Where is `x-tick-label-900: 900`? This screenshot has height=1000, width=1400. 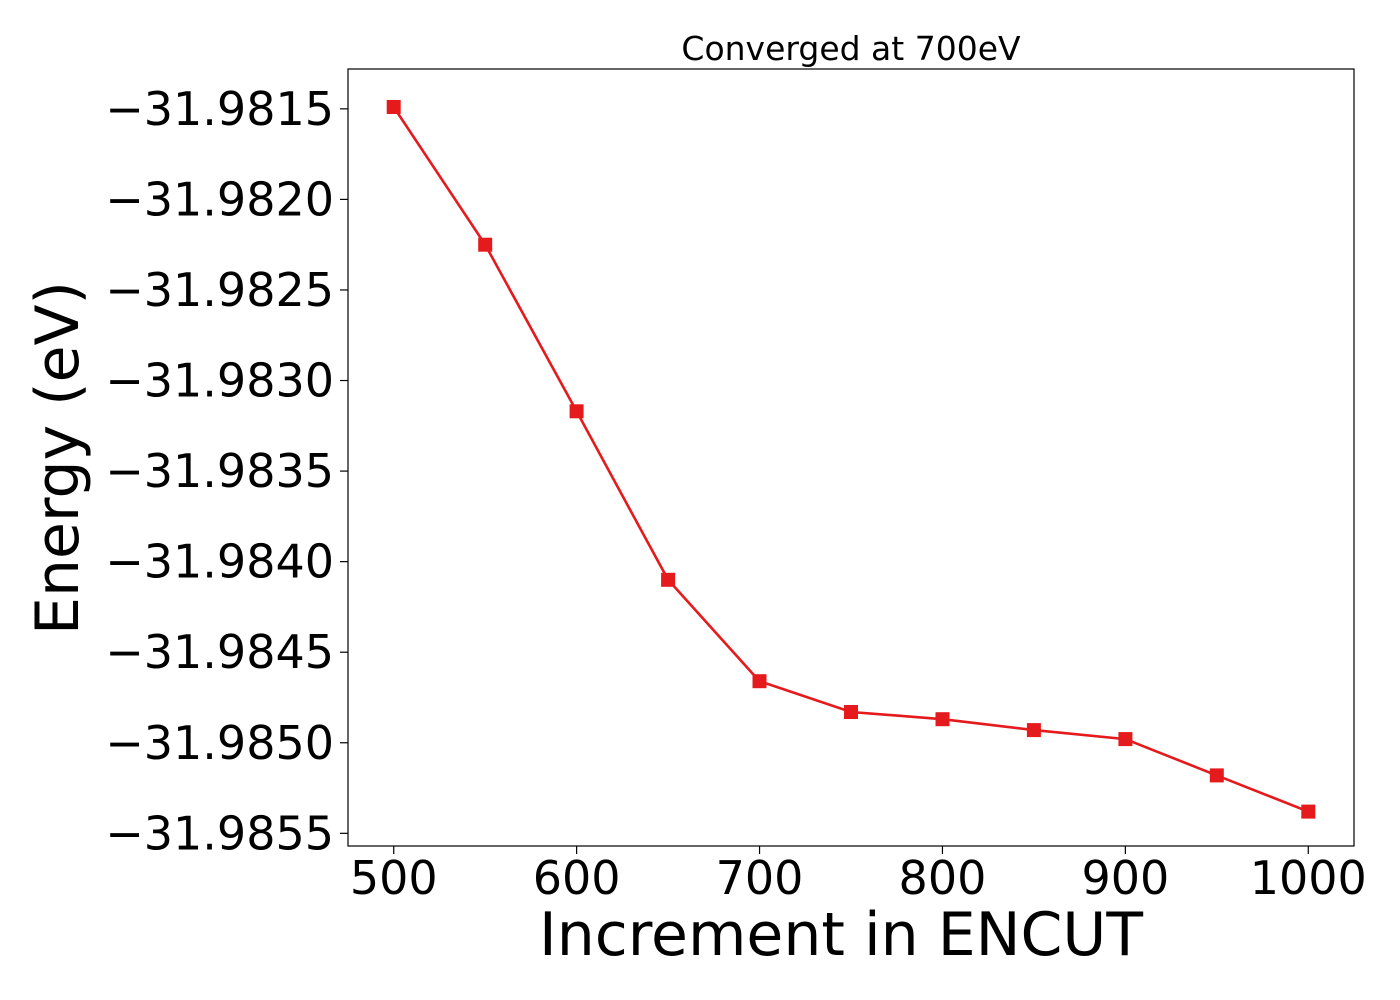 x-tick-label-900: 900 is located at coordinates (1125, 878).